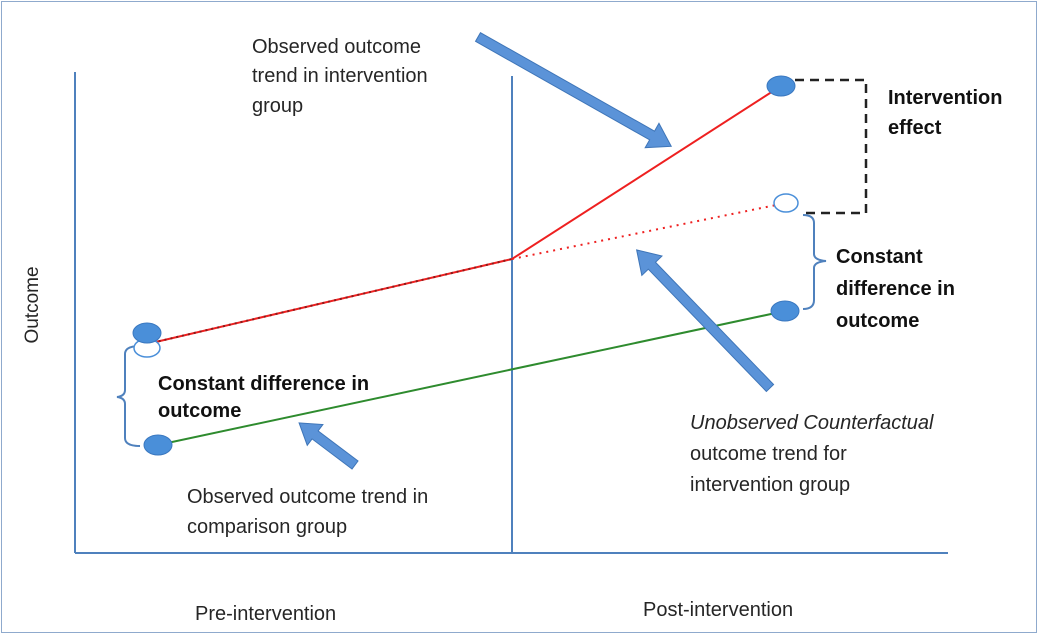 The height and width of the screenshot is (636, 1040). I want to click on intervention-effect-label-line2: effect, so click(915, 128).